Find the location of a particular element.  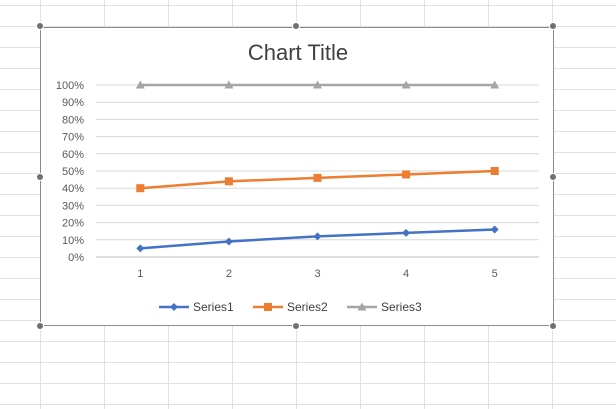

y-tick-label: 90% is located at coordinates (73, 103).